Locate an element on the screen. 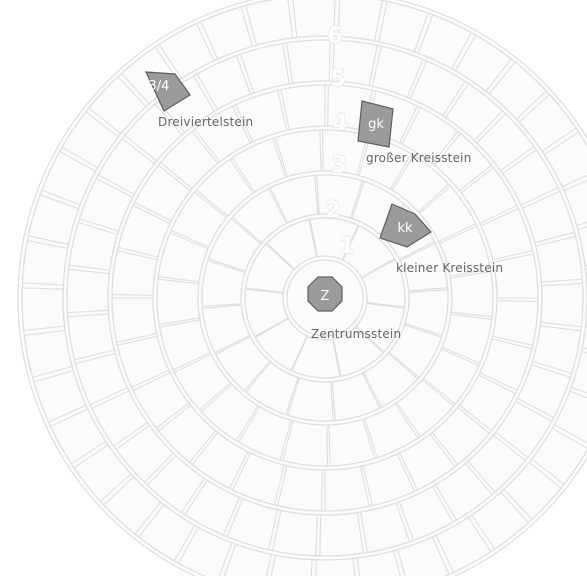 This screenshot has width=587, height=581. ring-number-2: 2 is located at coordinates (332, 210).